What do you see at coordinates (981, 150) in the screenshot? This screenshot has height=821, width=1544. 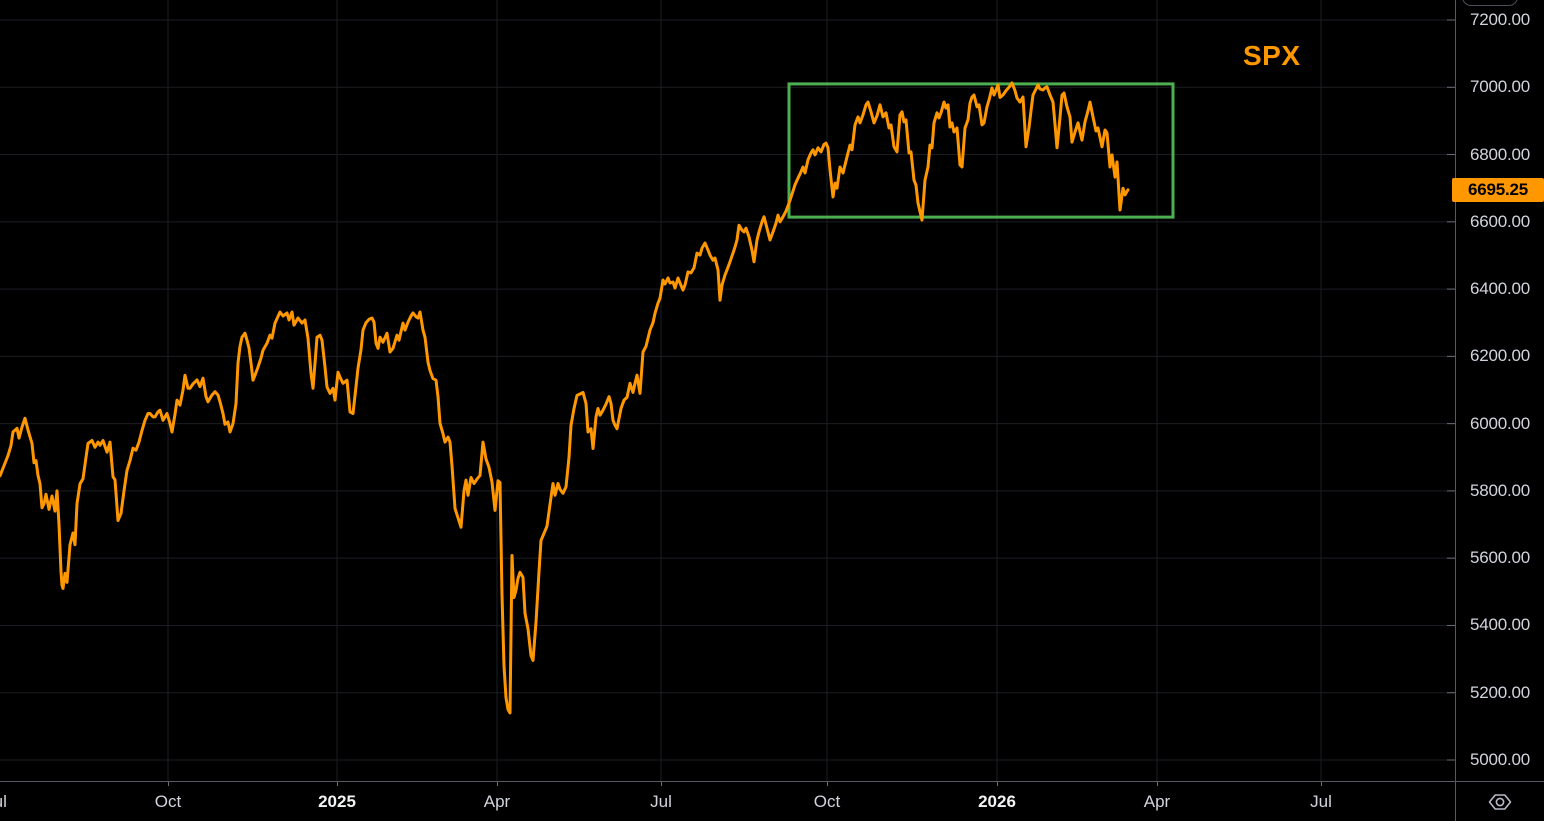 I see `annotation-rectangle` at bounding box center [981, 150].